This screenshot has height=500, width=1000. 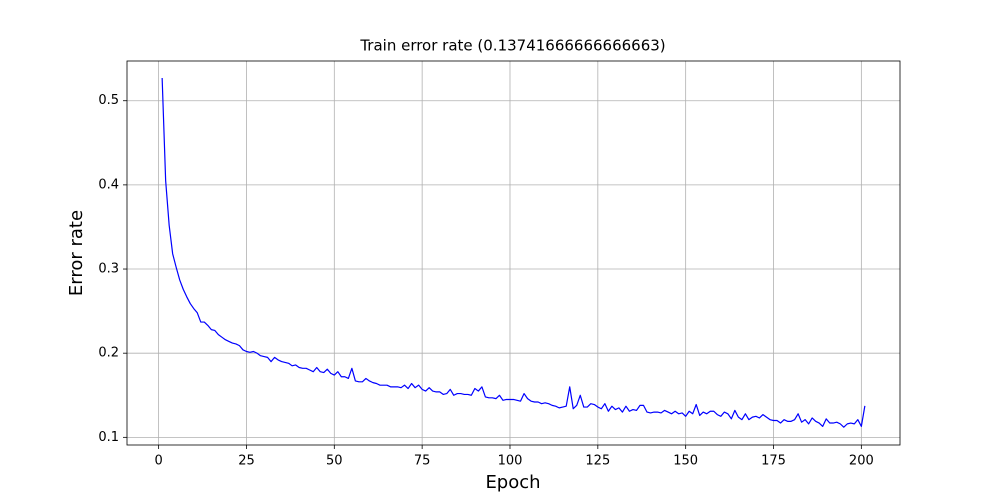 What do you see at coordinates (108, 269) in the screenshot?
I see `y-tick-label: 0.3` at bounding box center [108, 269].